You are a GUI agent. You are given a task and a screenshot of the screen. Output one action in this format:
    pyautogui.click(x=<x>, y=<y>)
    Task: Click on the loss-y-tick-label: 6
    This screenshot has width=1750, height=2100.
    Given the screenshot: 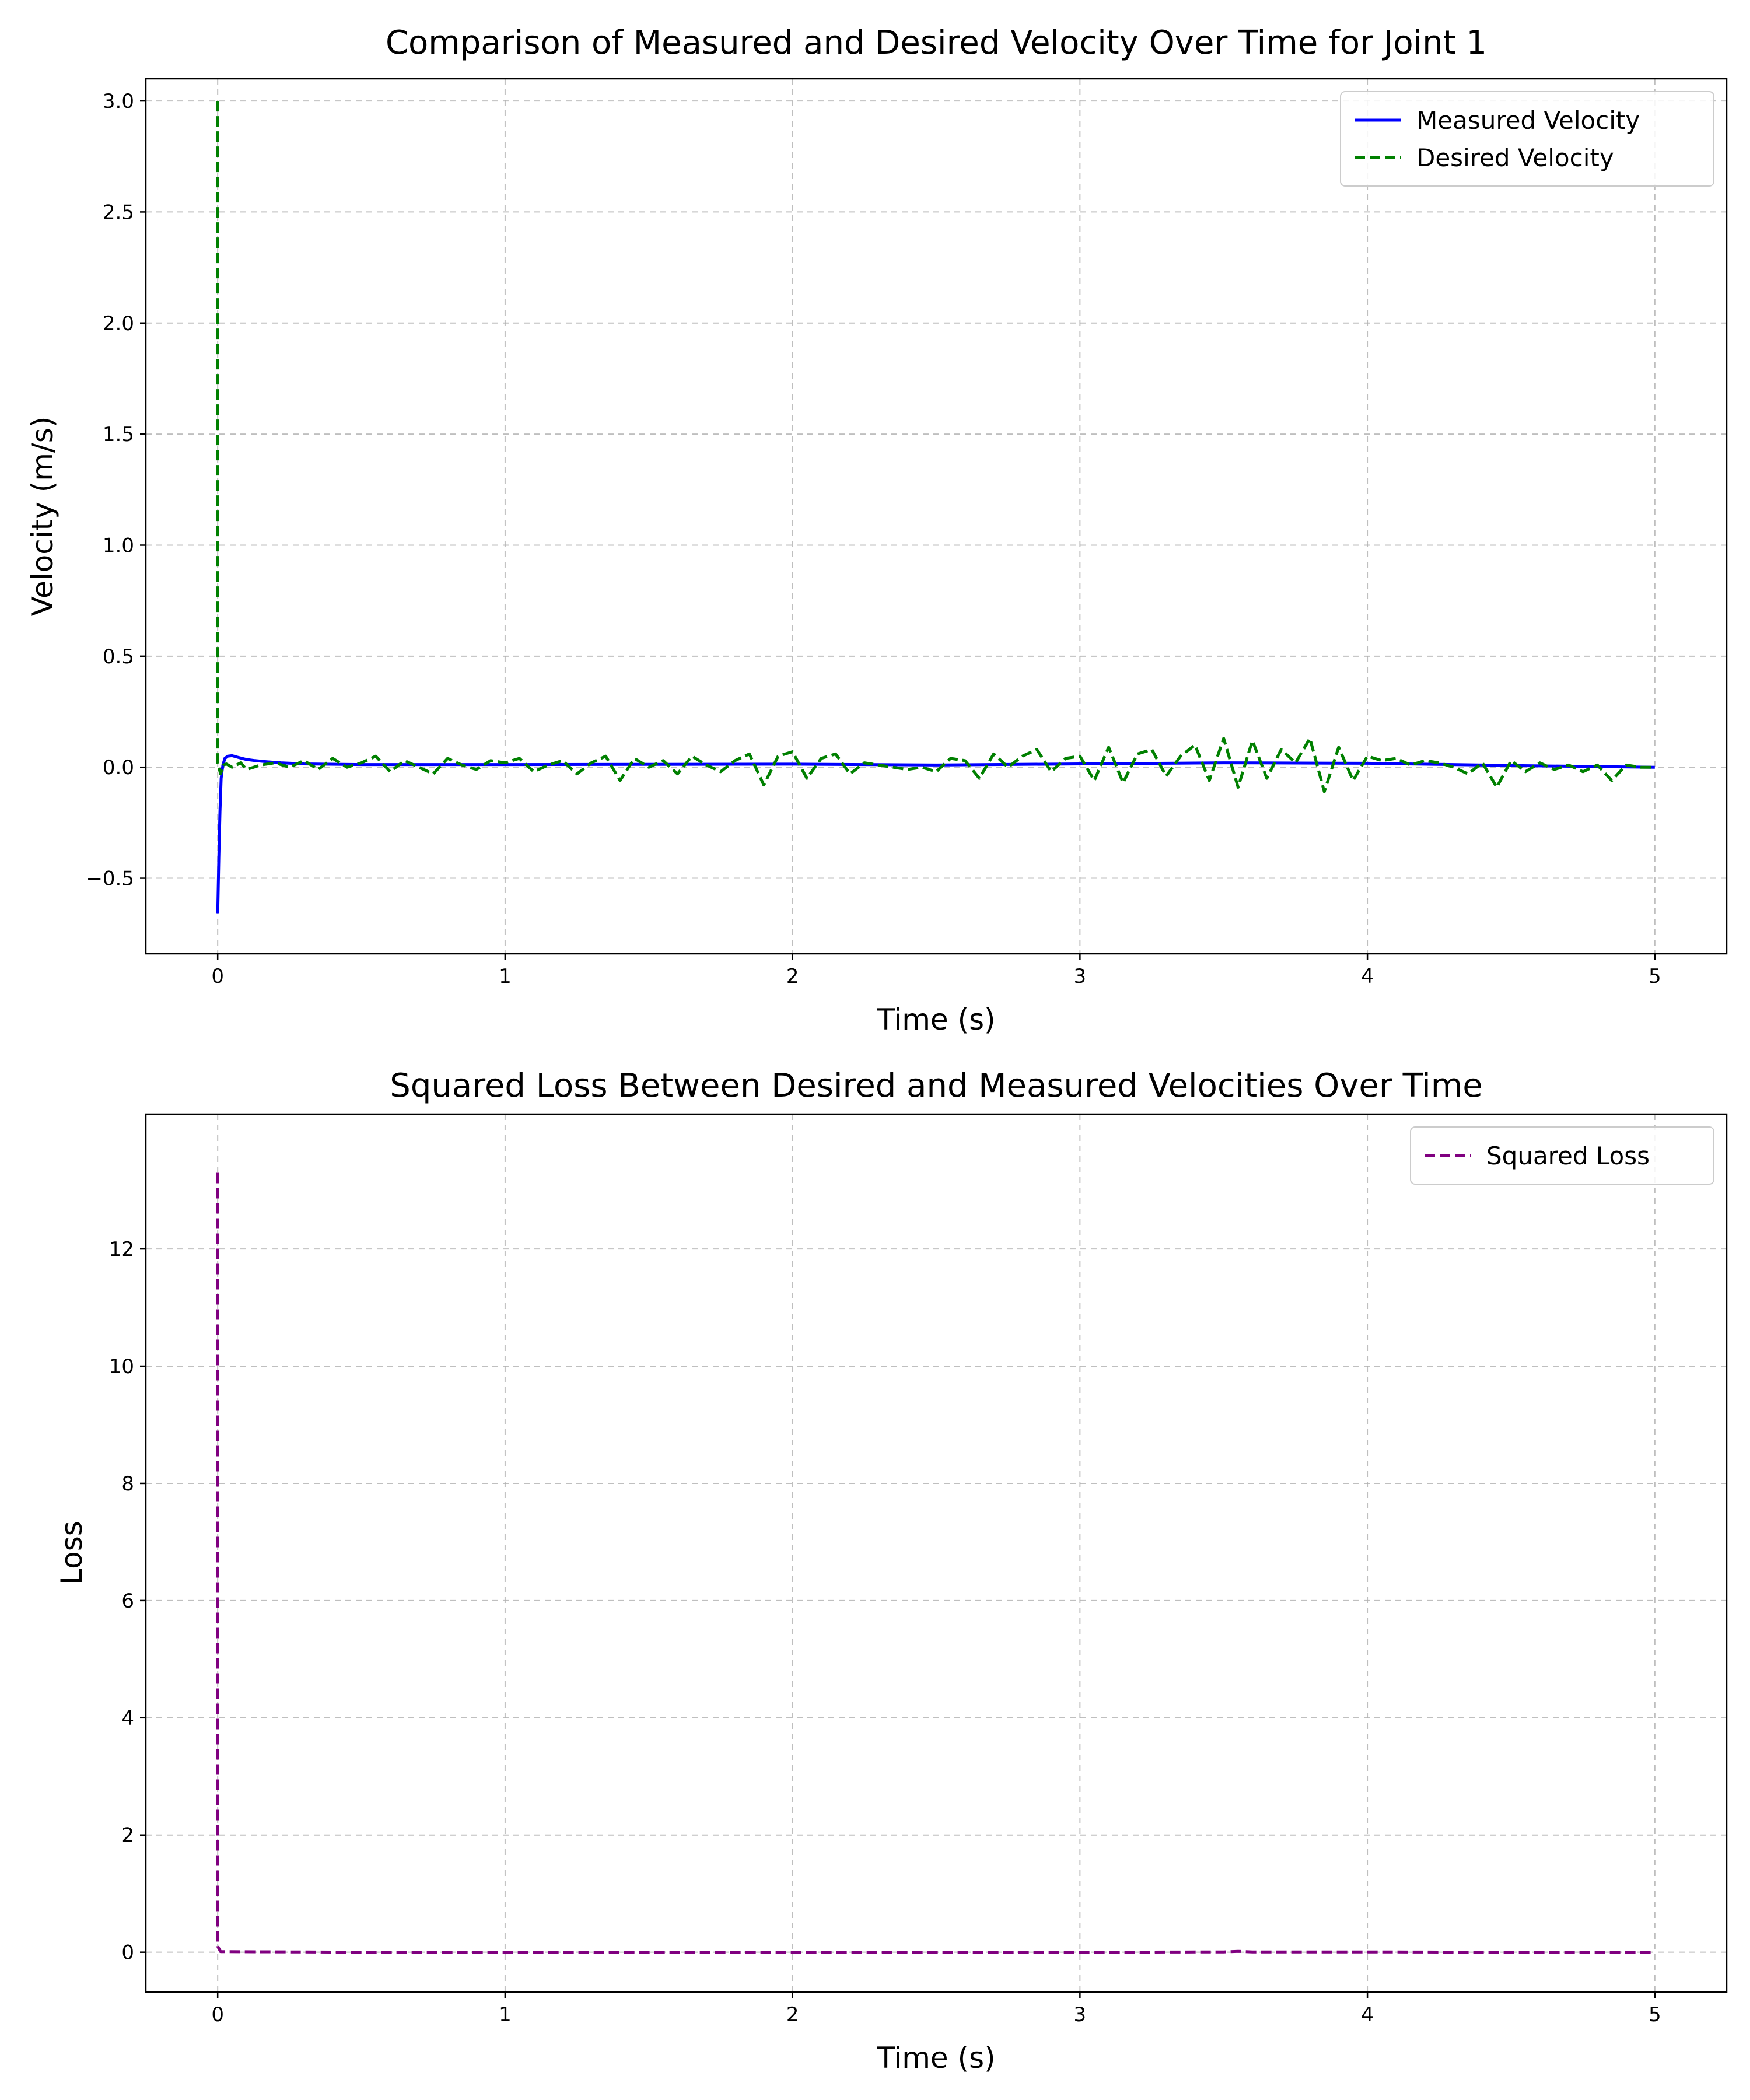 What is the action you would take?
    pyautogui.click(x=127, y=1601)
    